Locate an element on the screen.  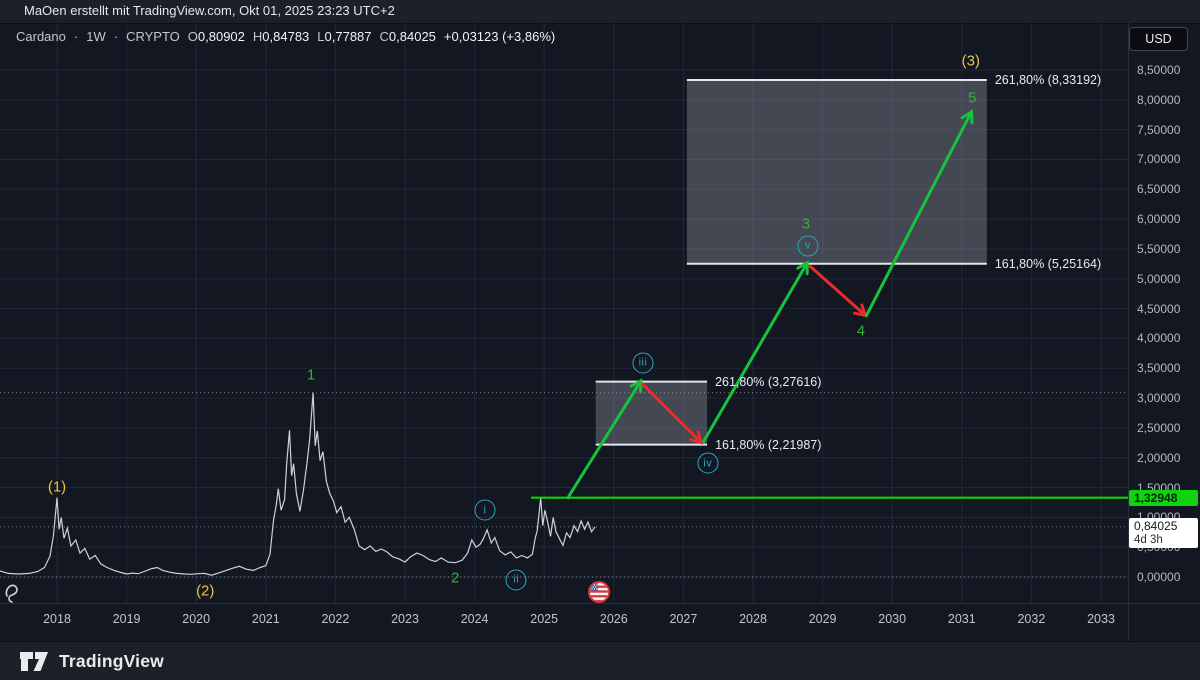
price-tick-label: 5,50000 is located at coordinates (1159, 248).